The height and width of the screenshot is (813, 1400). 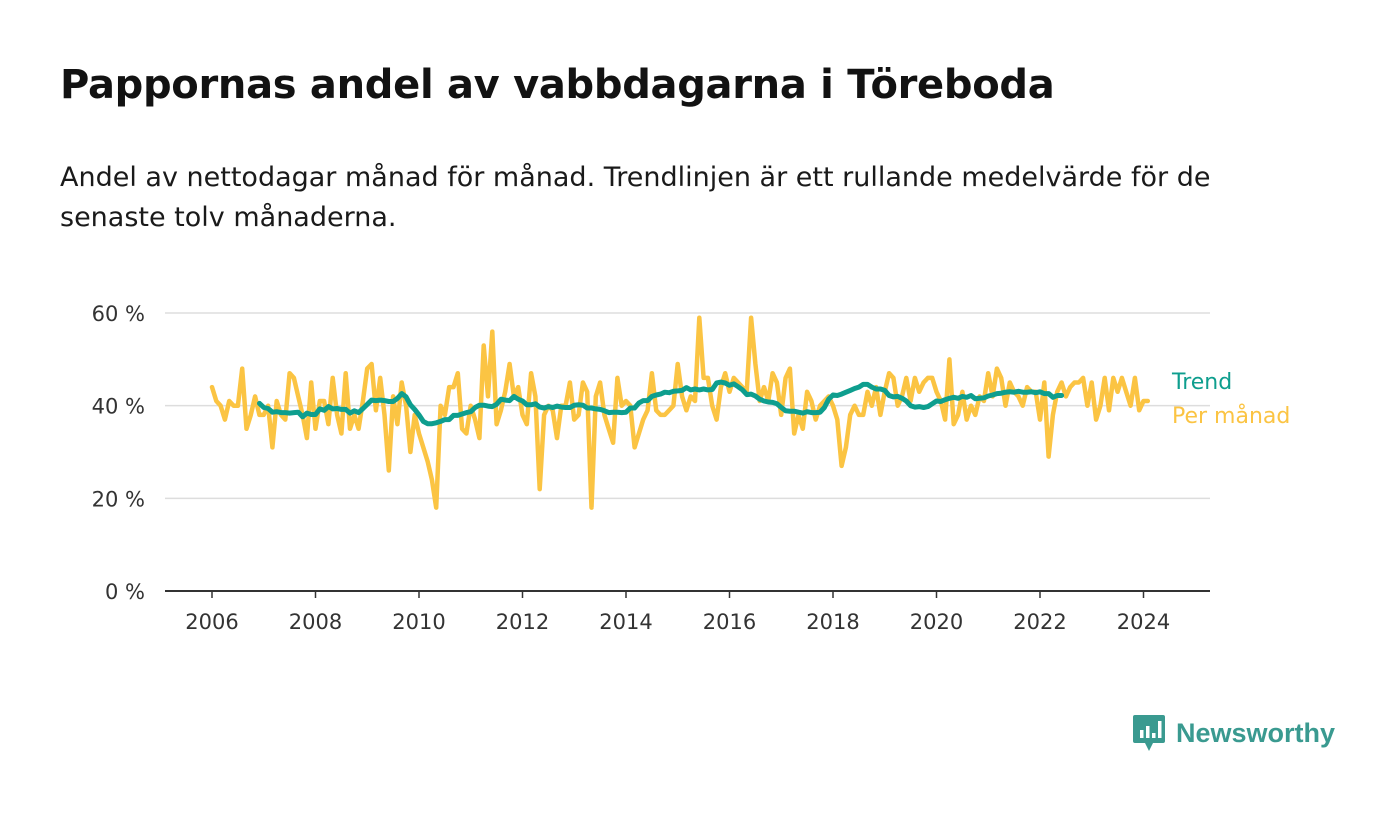 What do you see at coordinates (1256, 732) in the screenshot?
I see `brand-name: Newsworthy` at bounding box center [1256, 732].